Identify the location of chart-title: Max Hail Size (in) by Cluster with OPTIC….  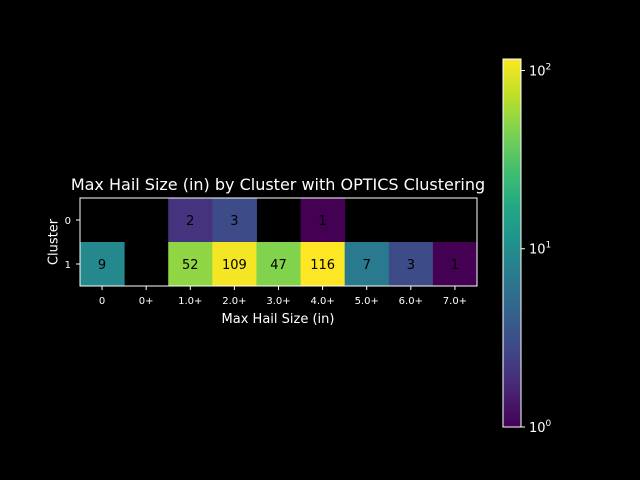
(278, 184).